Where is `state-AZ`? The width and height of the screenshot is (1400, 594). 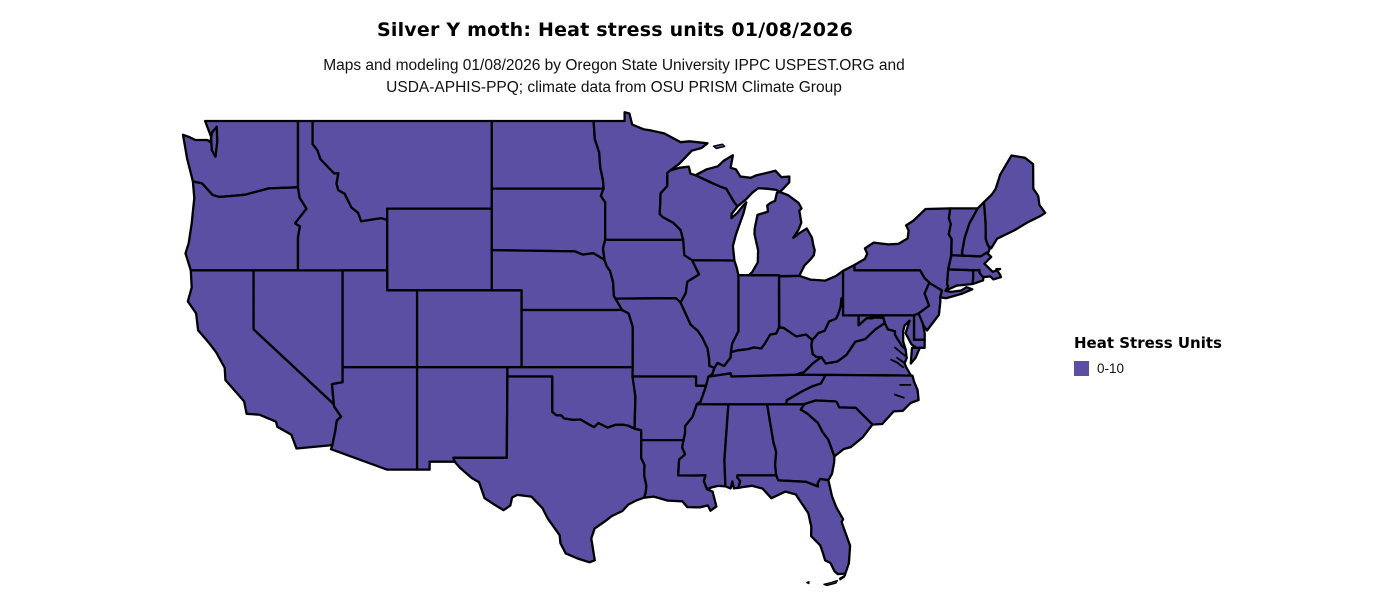
state-AZ is located at coordinates (374, 418).